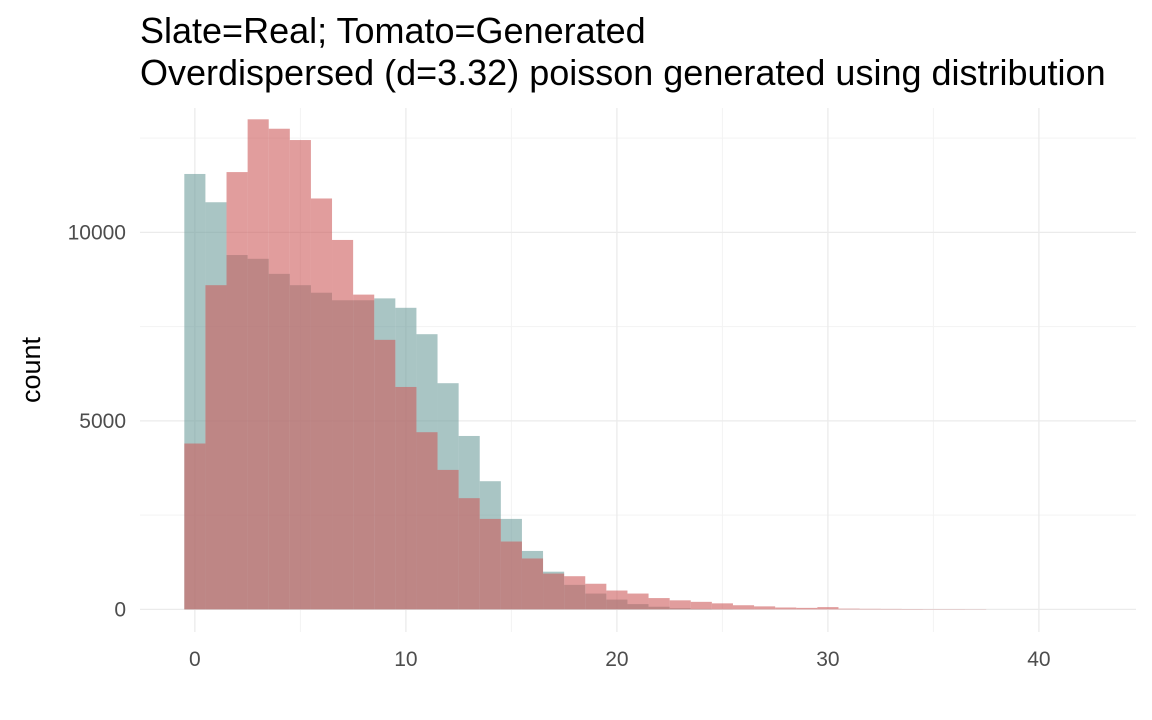  What do you see at coordinates (405, 659) in the screenshot?
I see `x-tick-label: 10` at bounding box center [405, 659].